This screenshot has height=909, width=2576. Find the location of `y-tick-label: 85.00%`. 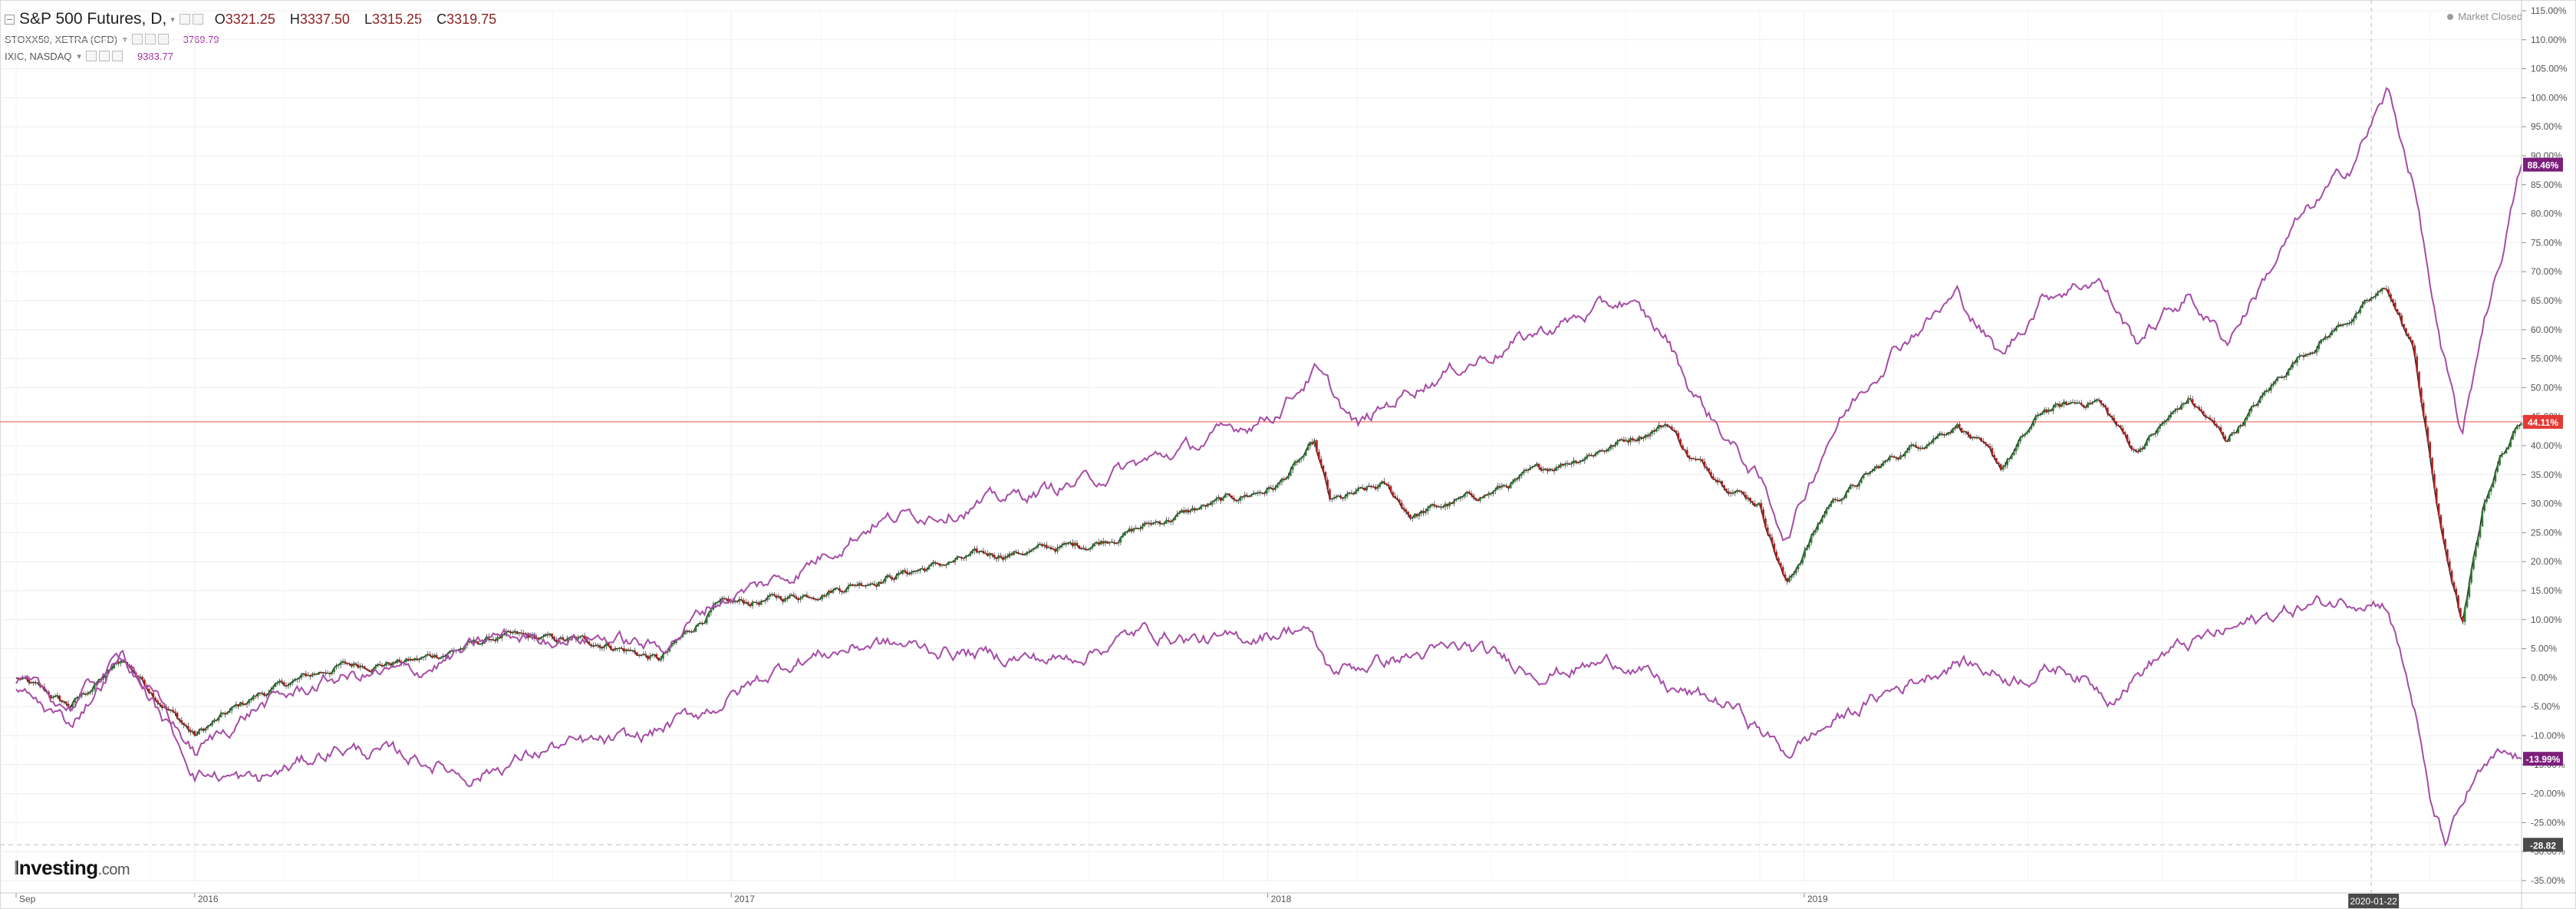

y-tick-label: 85.00% is located at coordinates (2546, 184).